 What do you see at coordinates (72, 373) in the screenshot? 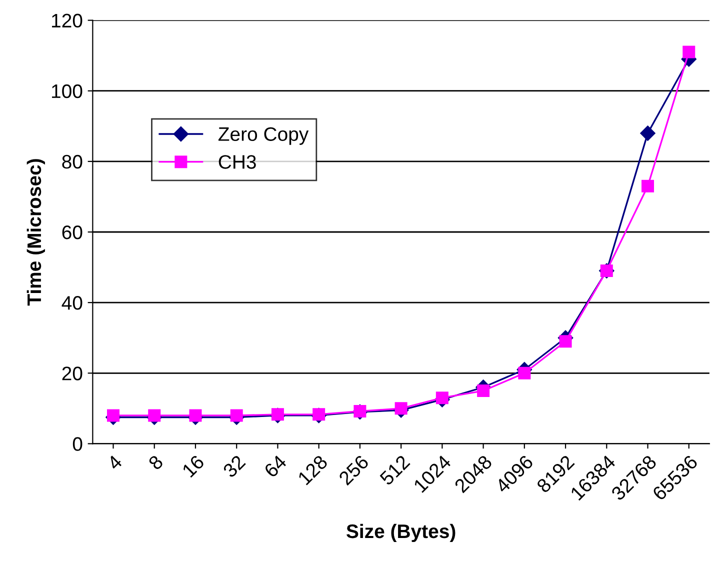
I see `y-tick-label: 20` at bounding box center [72, 373].